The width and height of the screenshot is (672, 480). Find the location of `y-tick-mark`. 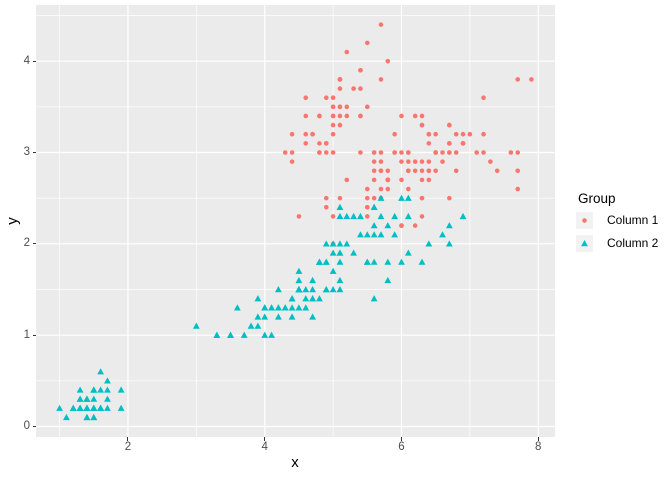

y-tick-mark is located at coordinates (34, 244).